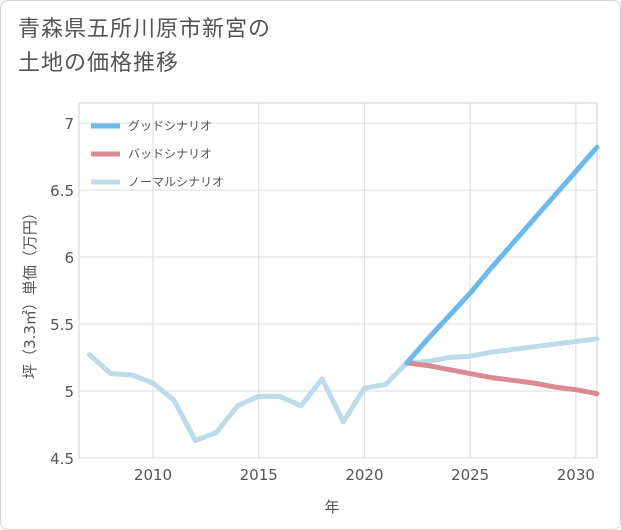 This screenshot has height=530, width=621. Describe the element at coordinates (62, 191) in the screenshot. I see `y-tick-label: 6.5` at that location.